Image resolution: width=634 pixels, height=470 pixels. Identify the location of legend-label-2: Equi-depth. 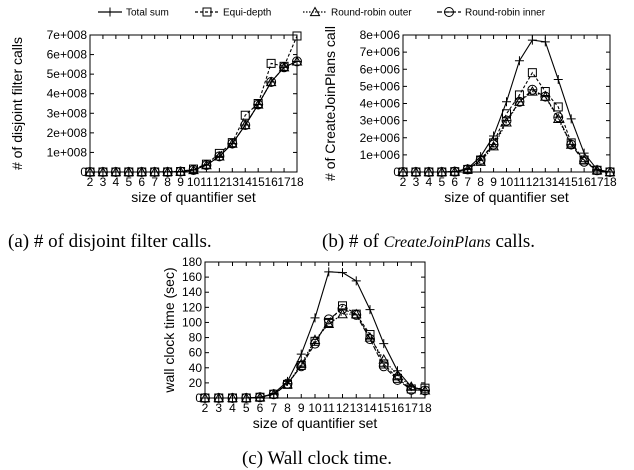
(247, 13).